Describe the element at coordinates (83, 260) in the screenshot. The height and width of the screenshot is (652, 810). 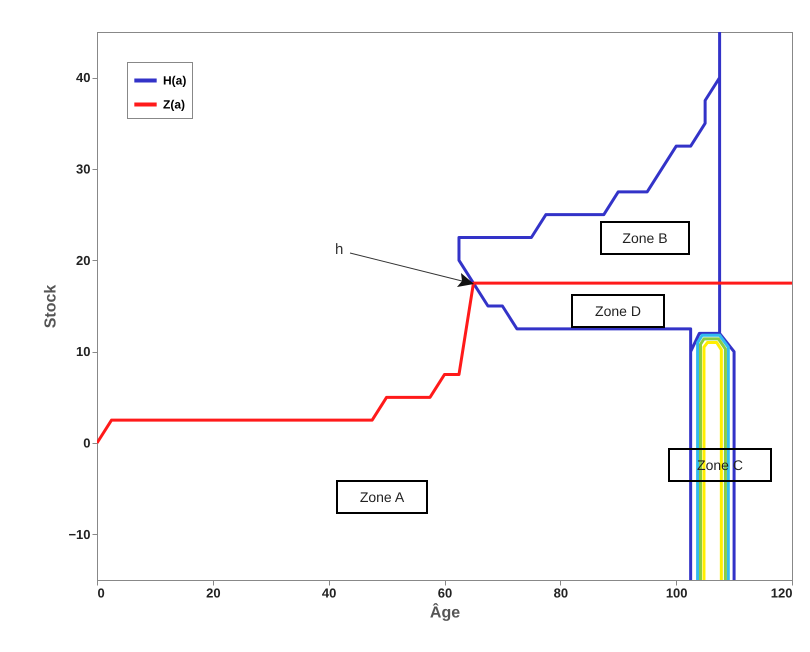
I see `y-tick-label: 20` at that location.